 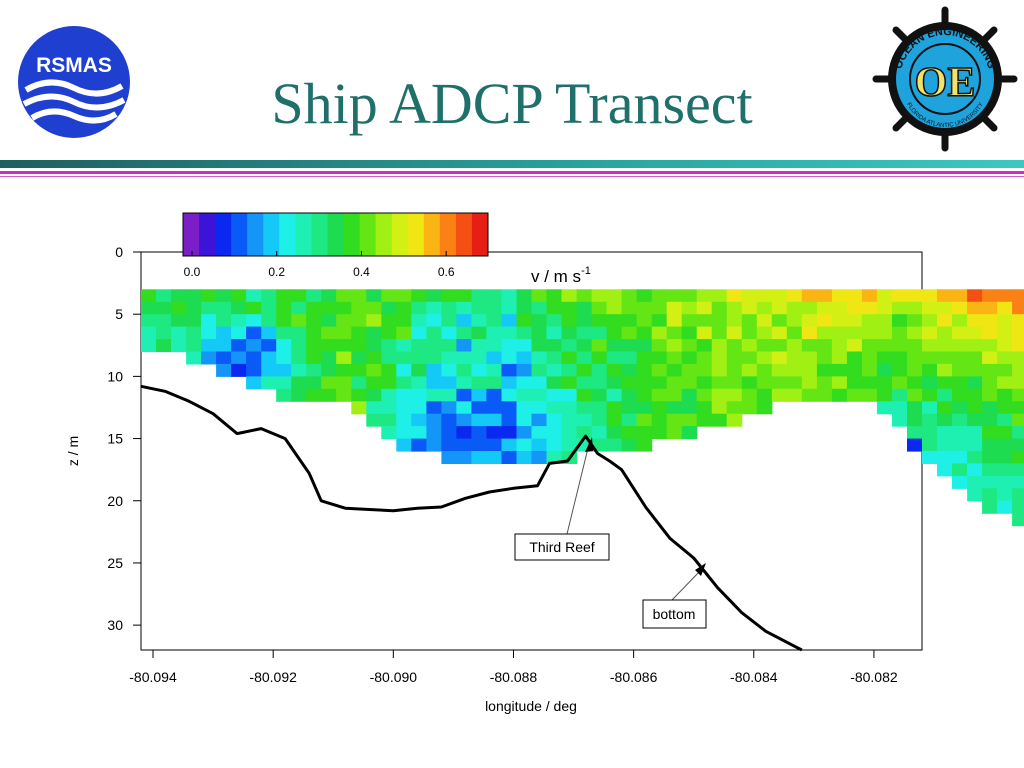 What do you see at coordinates (561, 547) in the screenshot?
I see `third-reef-label: Third Reef` at bounding box center [561, 547].